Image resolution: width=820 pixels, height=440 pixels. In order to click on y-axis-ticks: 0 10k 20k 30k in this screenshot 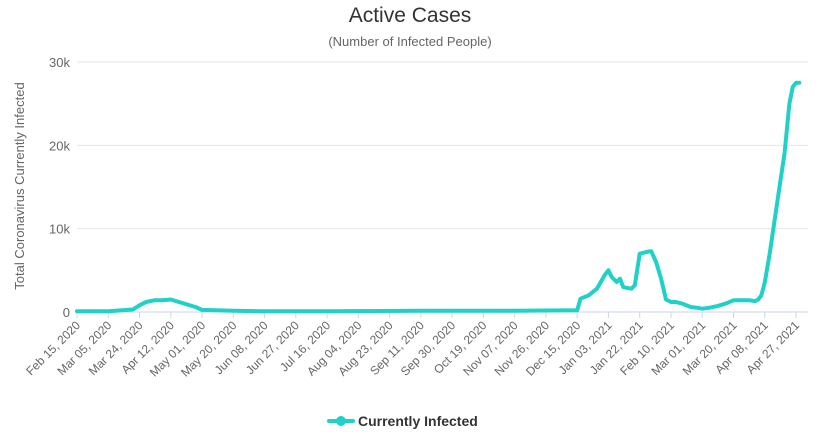, I will do `click(59, 187)`.